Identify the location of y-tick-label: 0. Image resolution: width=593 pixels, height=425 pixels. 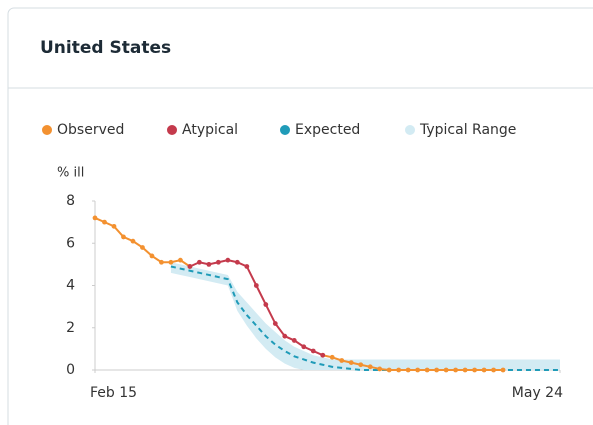
(70, 370).